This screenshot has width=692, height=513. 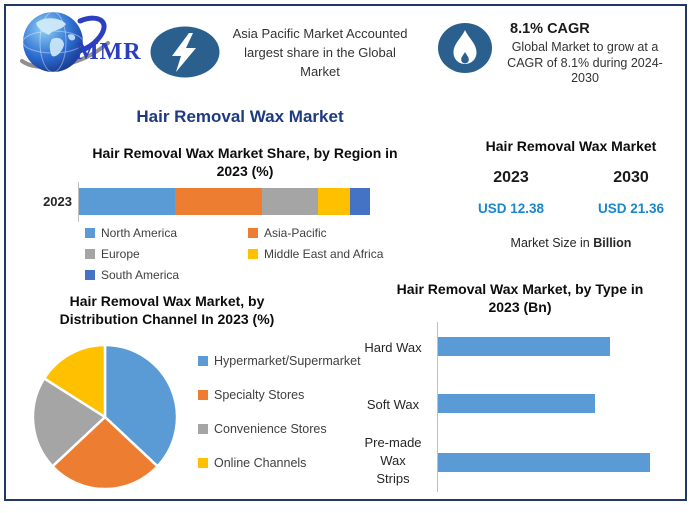 I want to click on type-chart: Hard Wax Soft Wax Pre-made Wax Strips, so click(x=508, y=407).